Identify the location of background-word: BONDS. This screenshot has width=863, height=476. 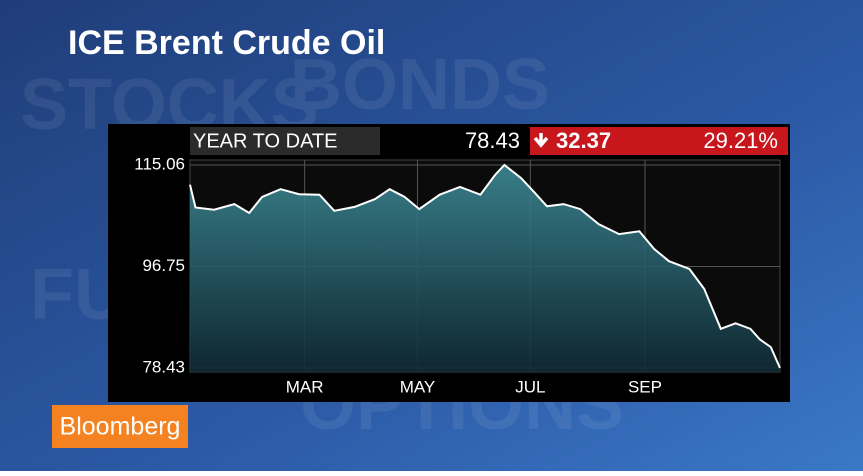
(420, 85).